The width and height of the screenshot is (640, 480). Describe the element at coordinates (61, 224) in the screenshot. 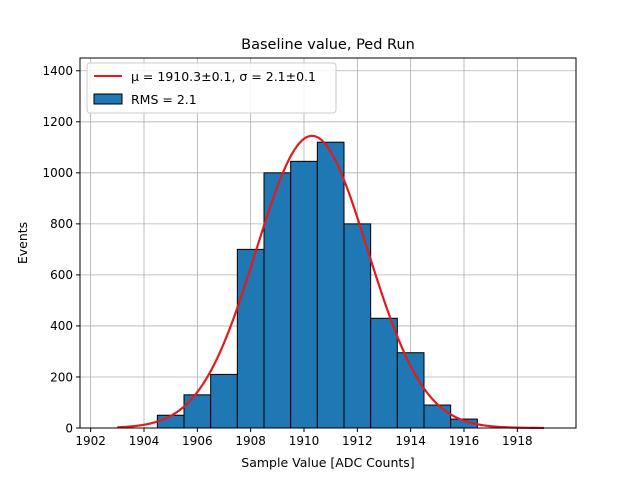

I see `y-tick-label: 800` at that location.